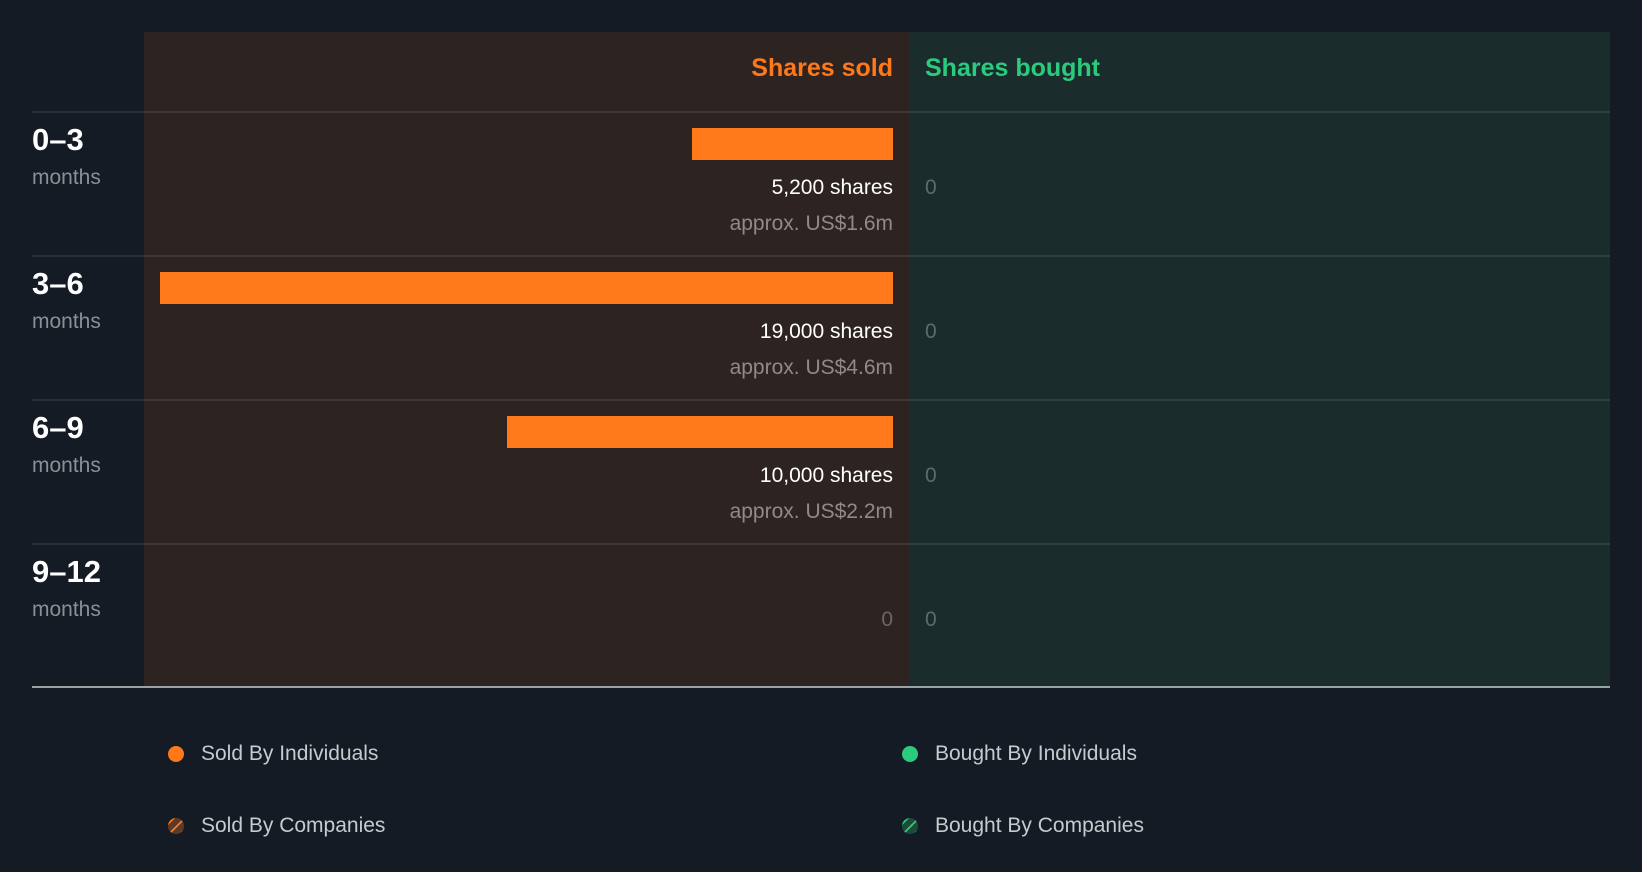  Describe the element at coordinates (290, 753) in the screenshot. I see `legend-label: Sold By Individuals` at that location.